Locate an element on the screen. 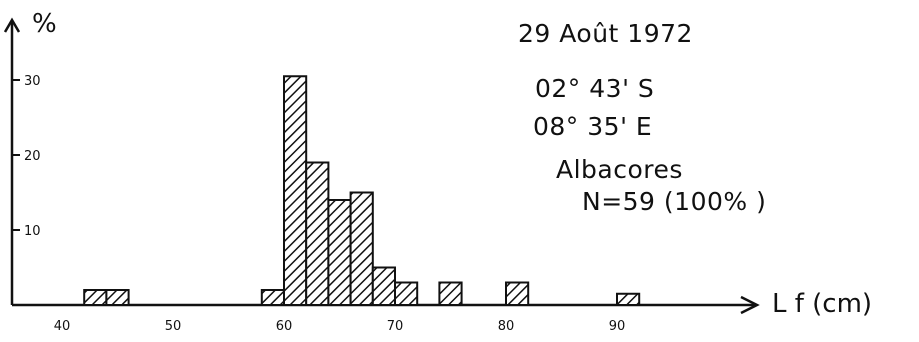 Image resolution: width=919 pixels, height=342 pixels. annotation-sample: N=59 (100% ) is located at coordinates (674, 201).